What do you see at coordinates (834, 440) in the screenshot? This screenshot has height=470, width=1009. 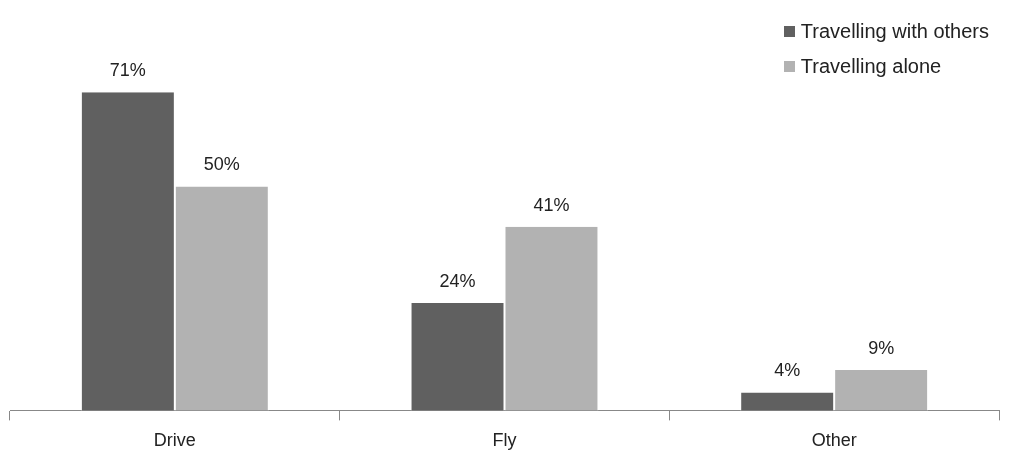 I see `x-tick-label: Other` at bounding box center [834, 440].